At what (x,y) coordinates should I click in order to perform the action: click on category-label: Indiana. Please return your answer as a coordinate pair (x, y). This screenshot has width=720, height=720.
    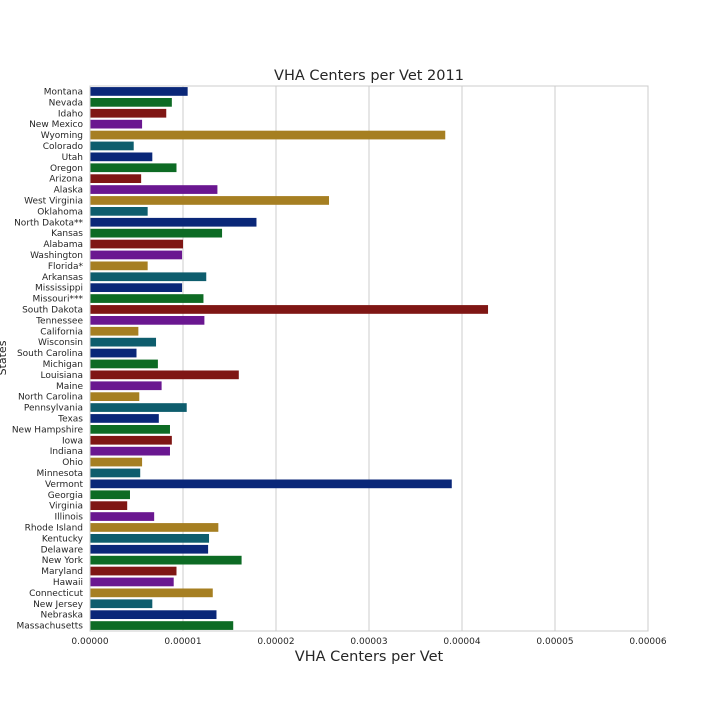
    Looking at the image, I should click on (66, 452).